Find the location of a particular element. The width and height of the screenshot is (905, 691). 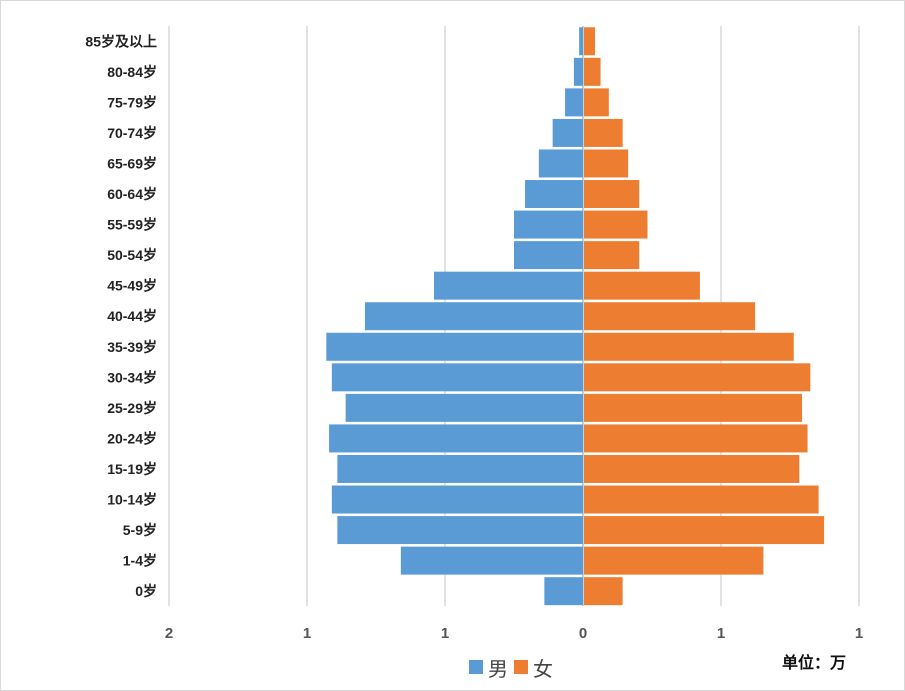

legend: 男 女 is located at coordinates (511, 669).